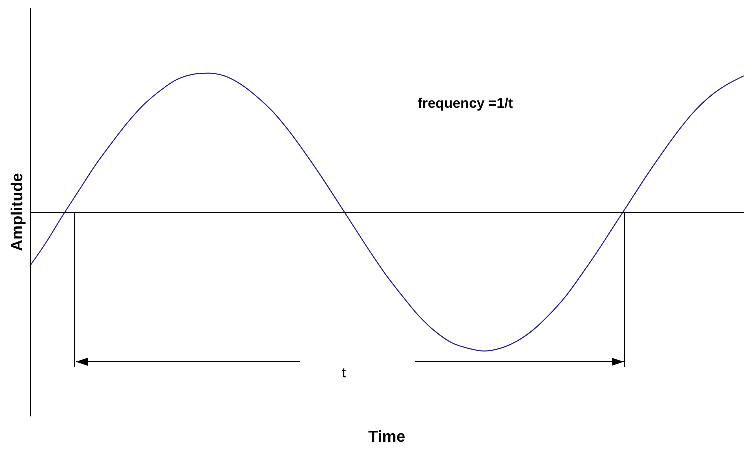  Describe the element at coordinates (17, 212) in the screenshot. I see `y-axis-title: Amplitude` at that location.